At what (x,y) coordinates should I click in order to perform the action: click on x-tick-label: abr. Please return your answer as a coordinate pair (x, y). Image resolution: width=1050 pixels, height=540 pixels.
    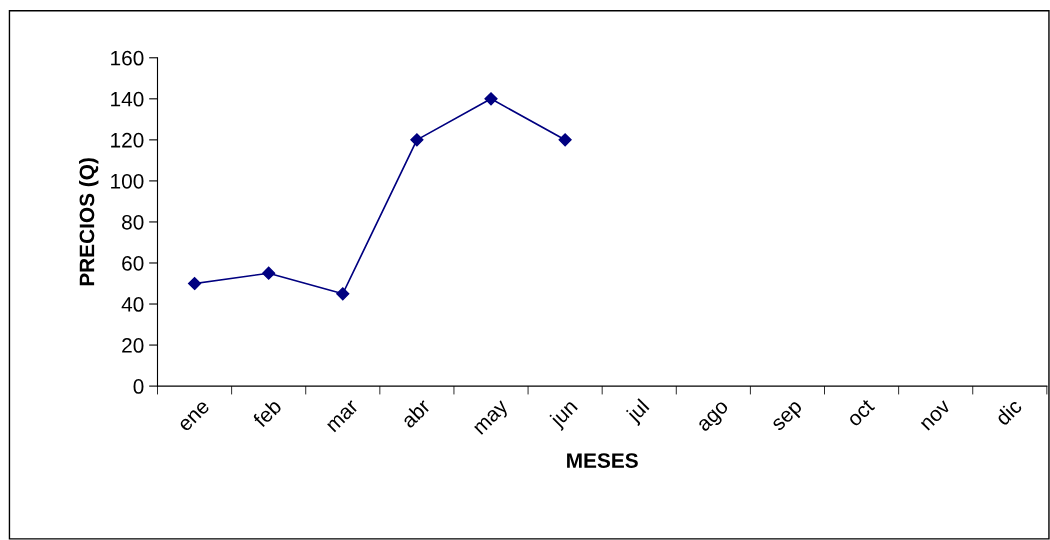
    Looking at the image, I should click on (416, 413).